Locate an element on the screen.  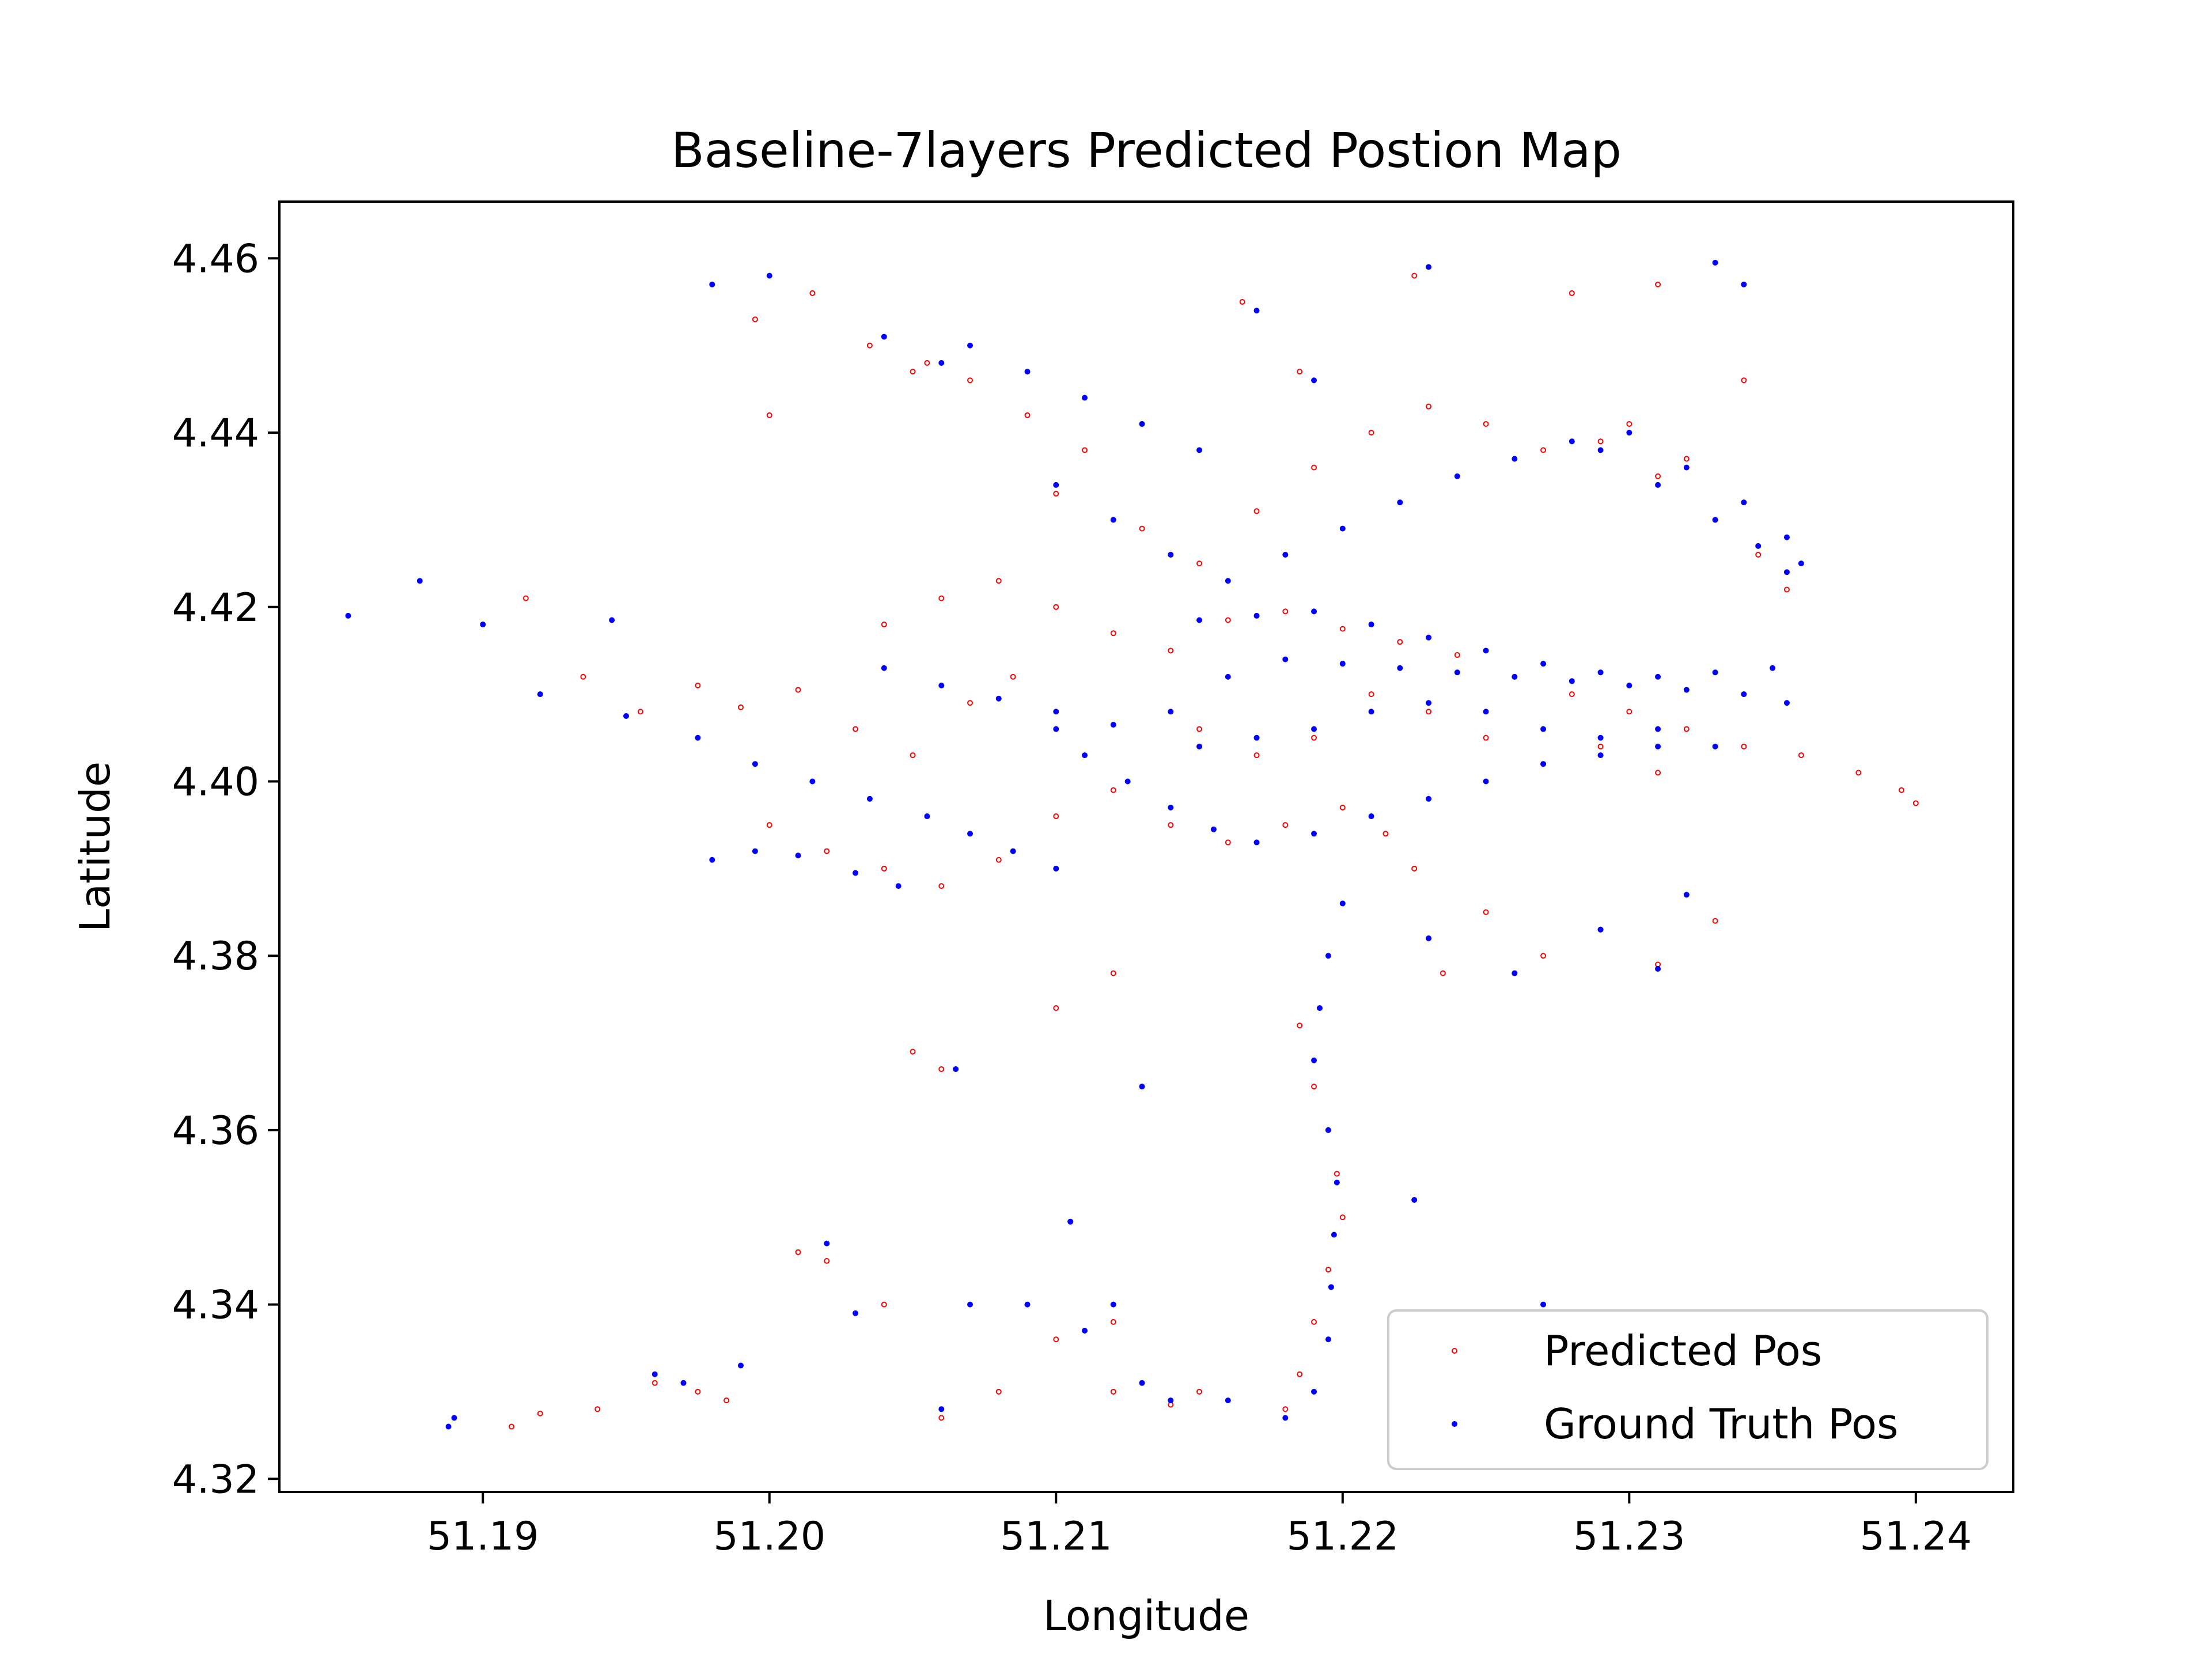
y-tick-label: 4.36 is located at coordinates (215, 1131).